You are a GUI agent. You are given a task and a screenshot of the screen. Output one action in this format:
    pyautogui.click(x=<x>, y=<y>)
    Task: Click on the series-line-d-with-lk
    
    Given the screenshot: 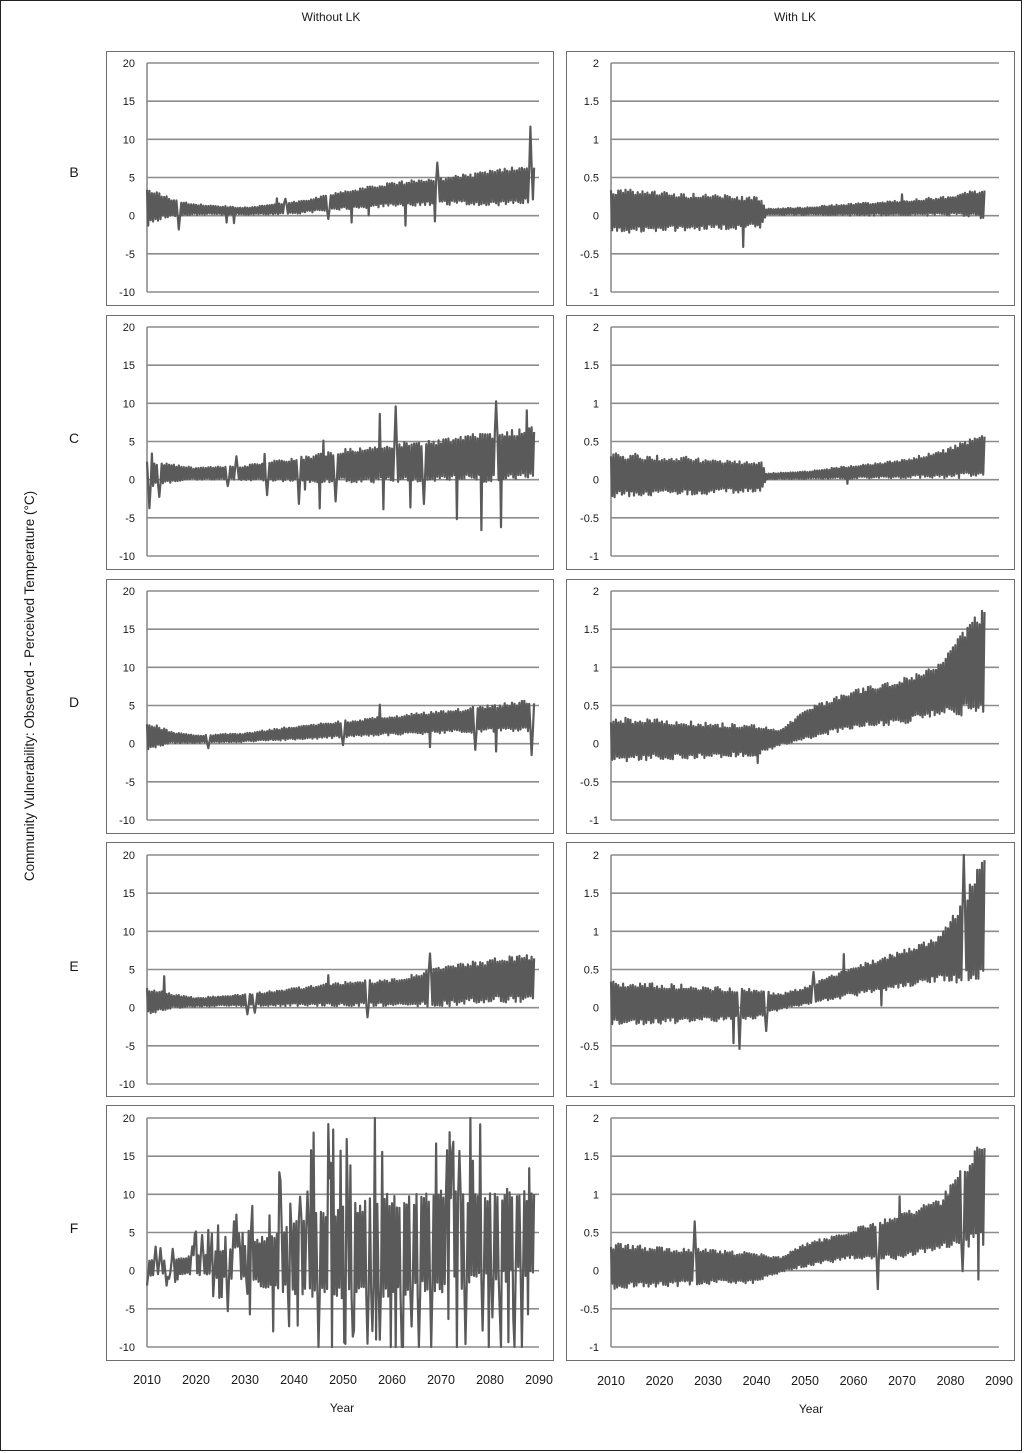 What is the action you would take?
    pyautogui.click(x=797, y=687)
    